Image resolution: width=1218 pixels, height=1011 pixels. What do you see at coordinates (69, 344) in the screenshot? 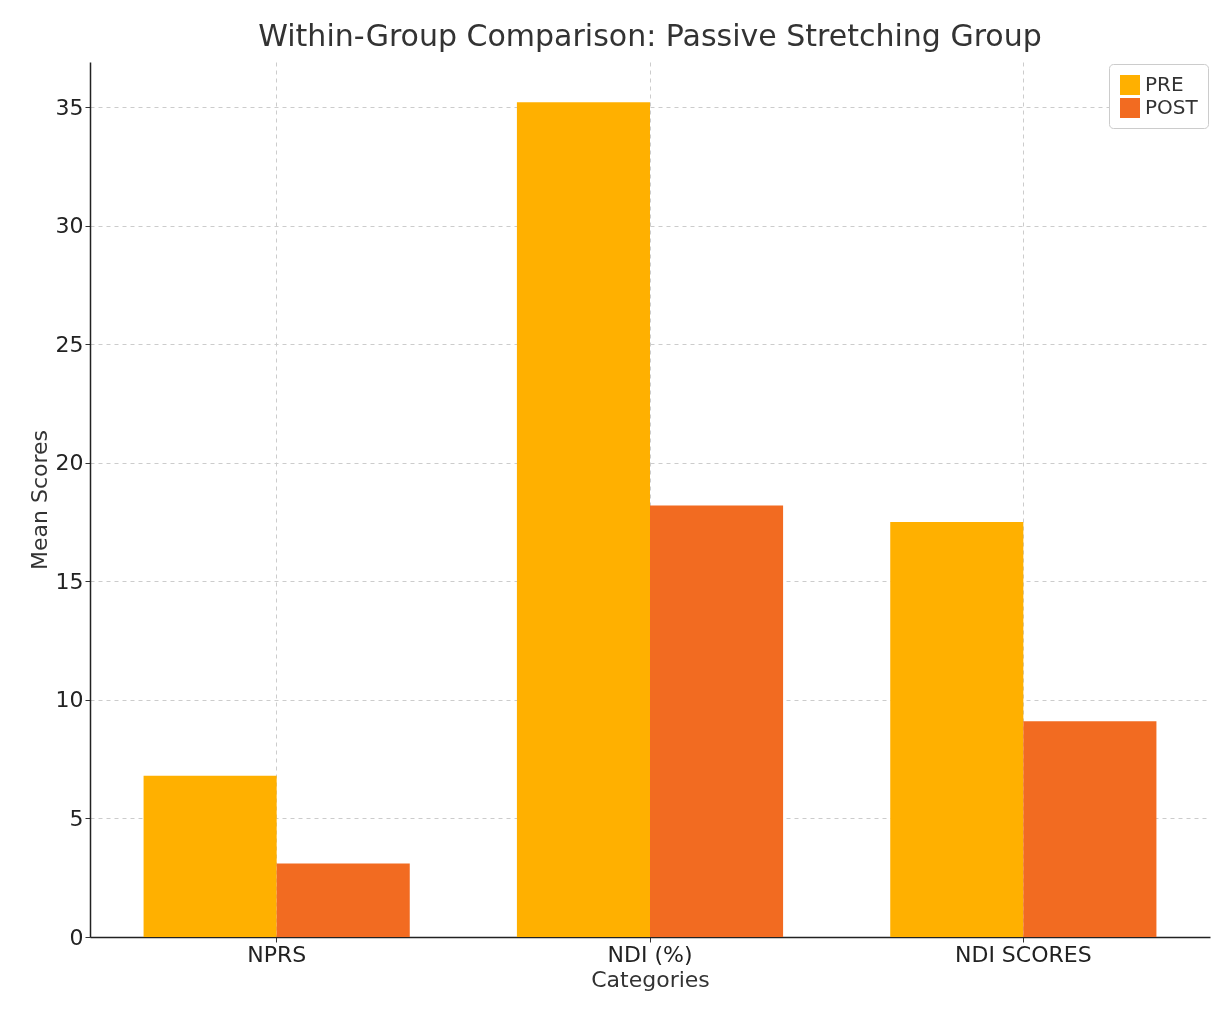
I see `y-tick-label: 25` at bounding box center [69, 344].